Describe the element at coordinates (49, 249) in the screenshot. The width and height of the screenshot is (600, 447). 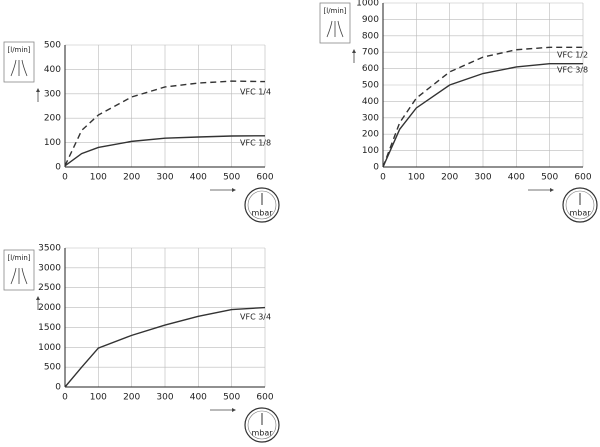
I see `y-tick-label: 3500` at that location.